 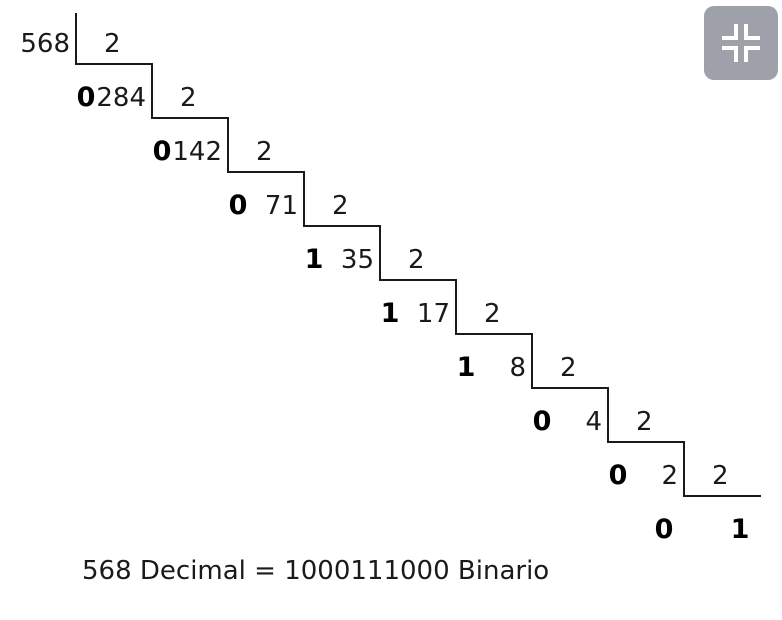 What do you see at coordinates (45, 44) in the screenshot?
I see `dividend: 568` at bounding box center [45, 44].